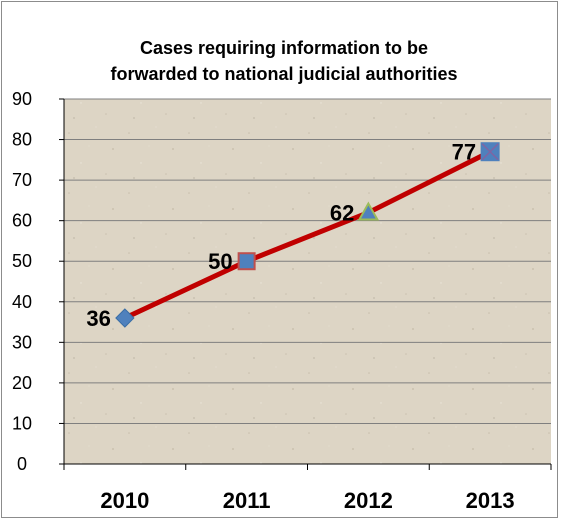 The height and width of the screenshot is (520, 561). Describe the element at coordinates (342, 213) in the screenshot. I see `data-label: 62` at that location.